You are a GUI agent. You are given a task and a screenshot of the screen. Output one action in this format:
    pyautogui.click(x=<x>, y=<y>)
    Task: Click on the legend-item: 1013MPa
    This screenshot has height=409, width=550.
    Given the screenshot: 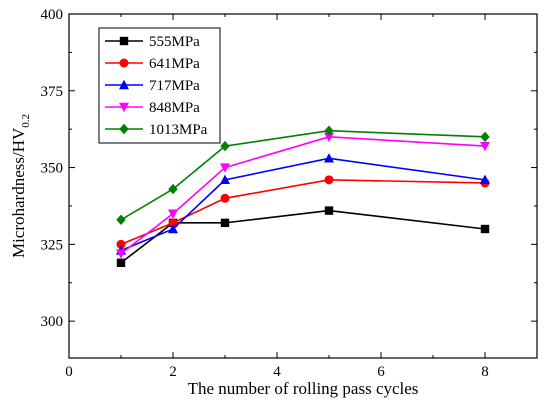 What is the action you would take?
    pyautogui.click(x=156, y=130)
    